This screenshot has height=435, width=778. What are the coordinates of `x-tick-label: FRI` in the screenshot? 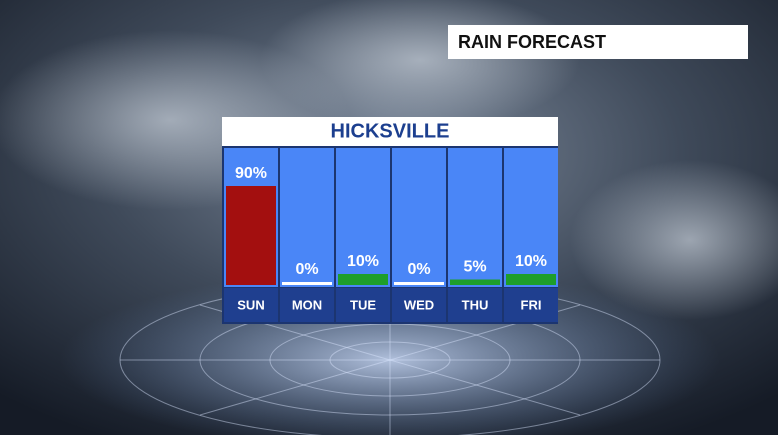 It's located at (531, 304).